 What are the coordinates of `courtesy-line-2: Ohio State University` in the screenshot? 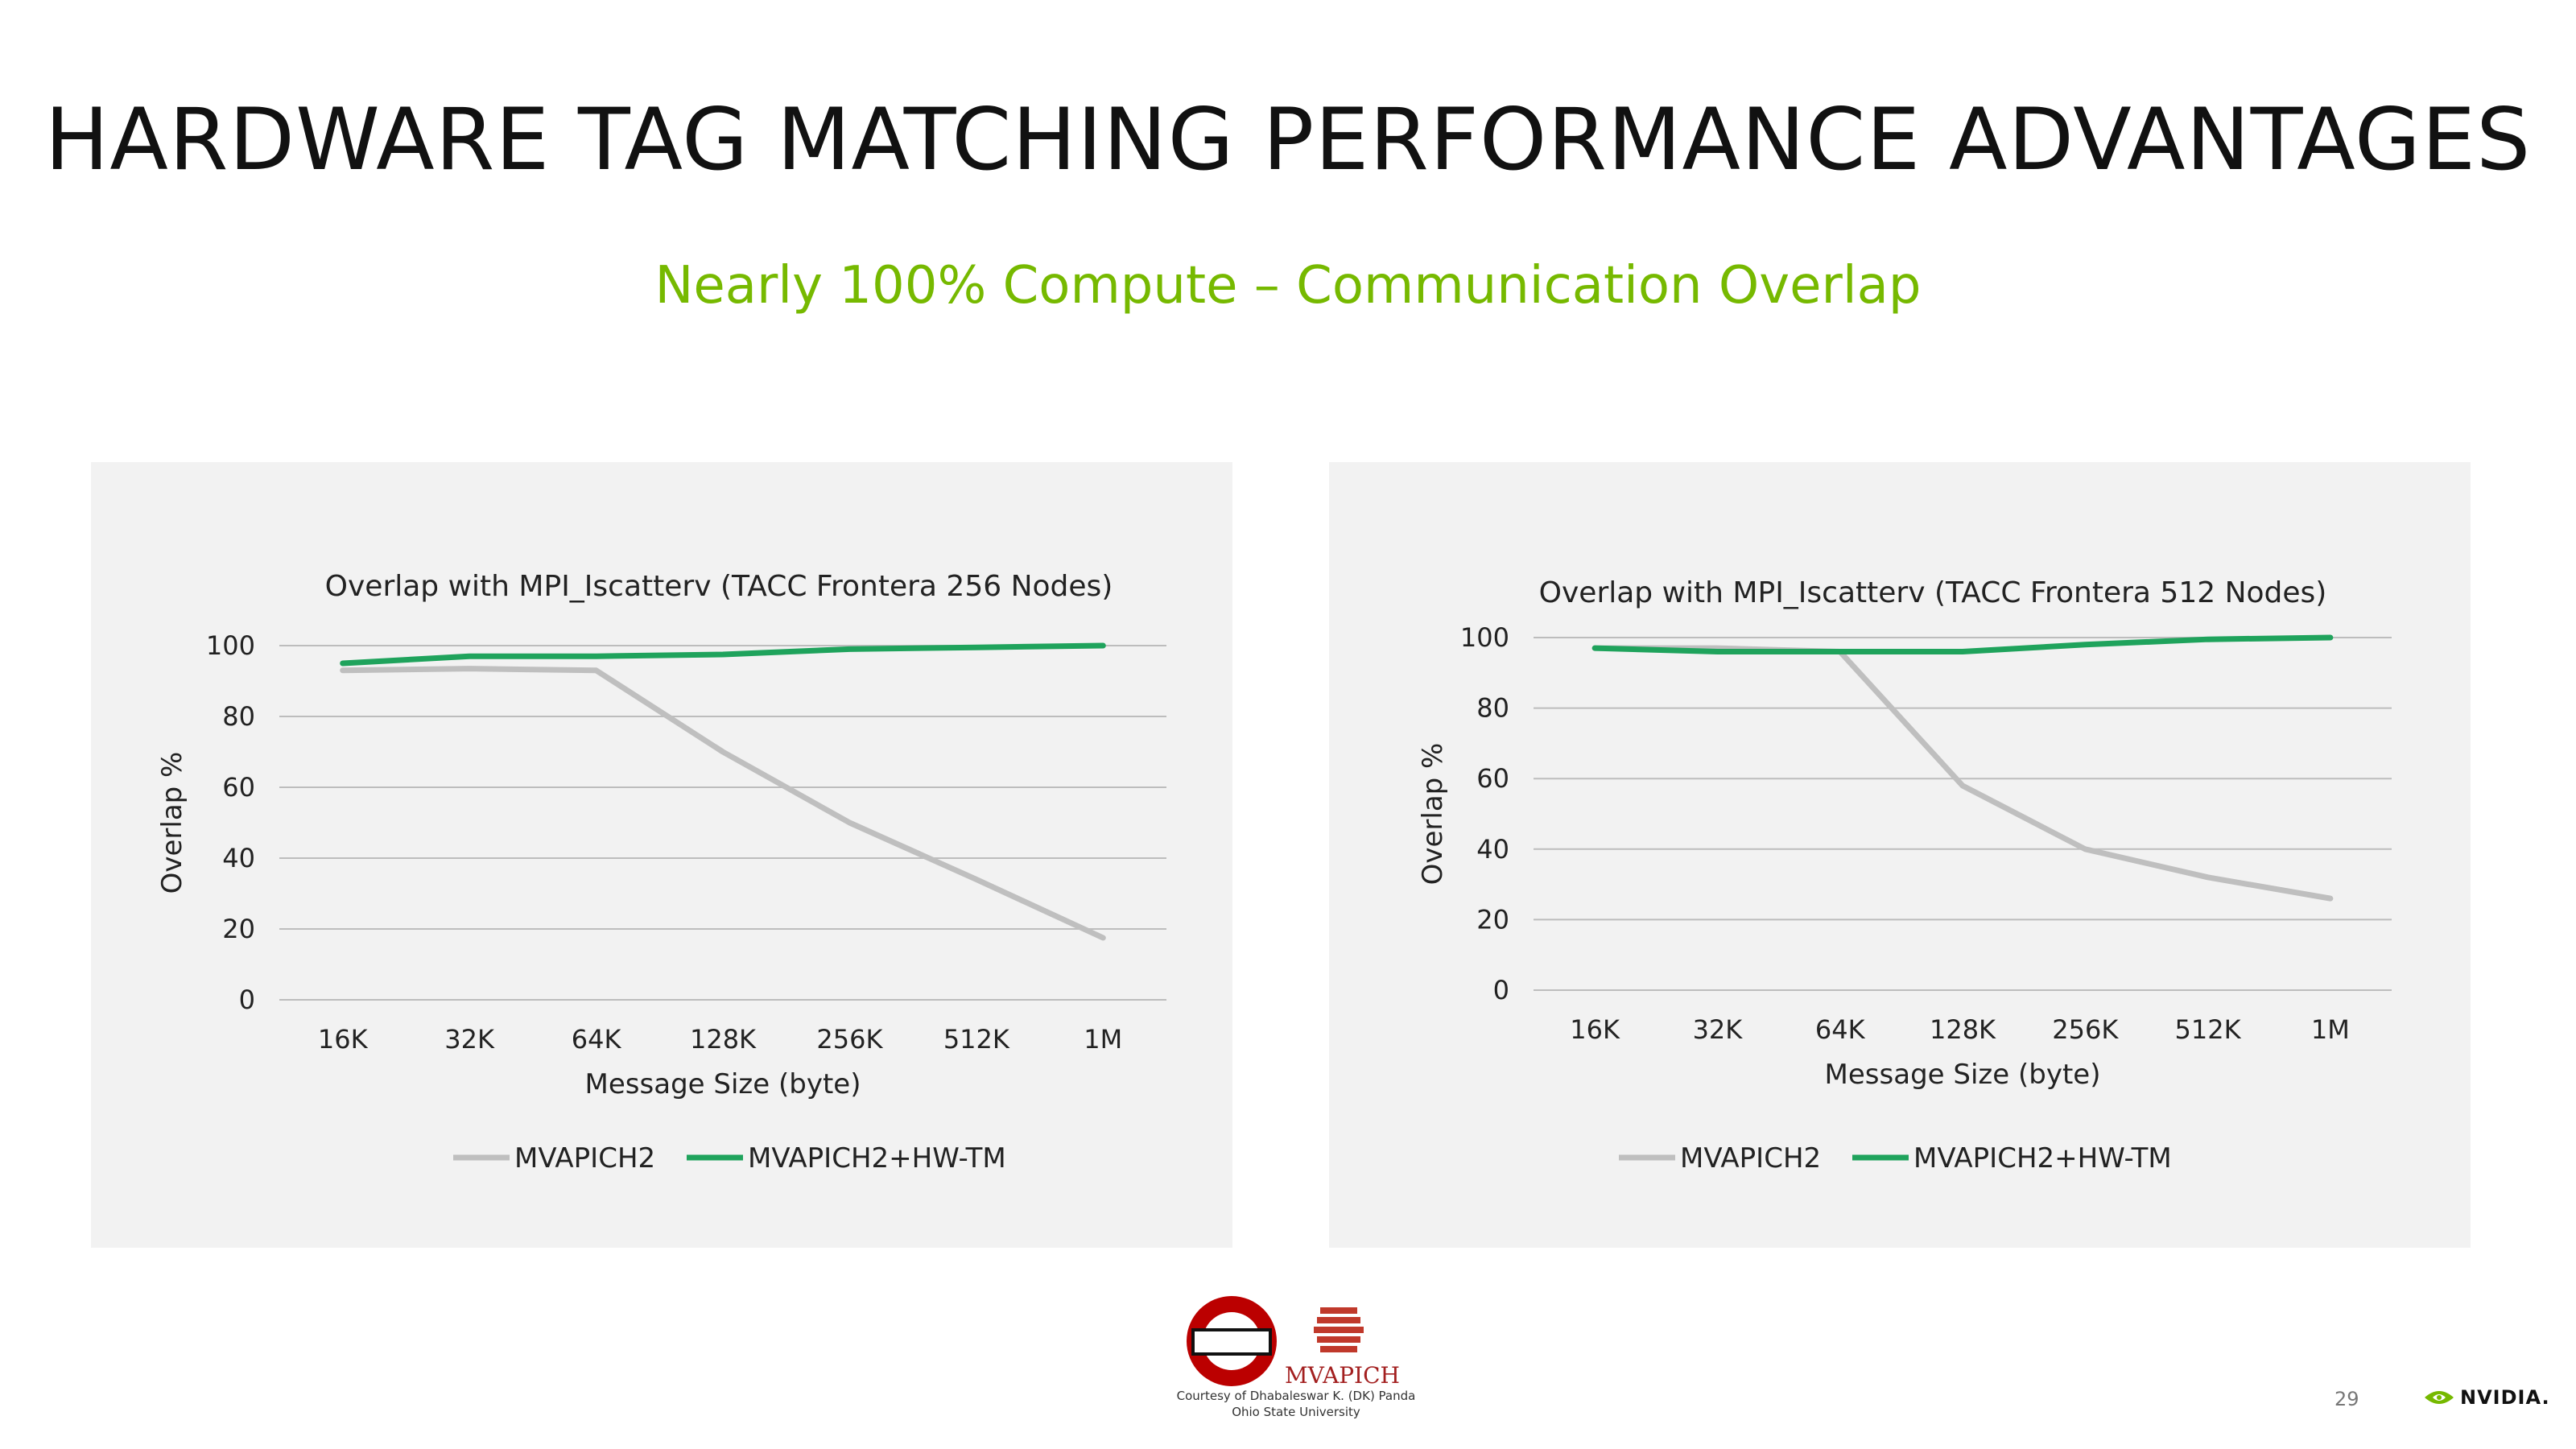 It's located at (1296, 1412).